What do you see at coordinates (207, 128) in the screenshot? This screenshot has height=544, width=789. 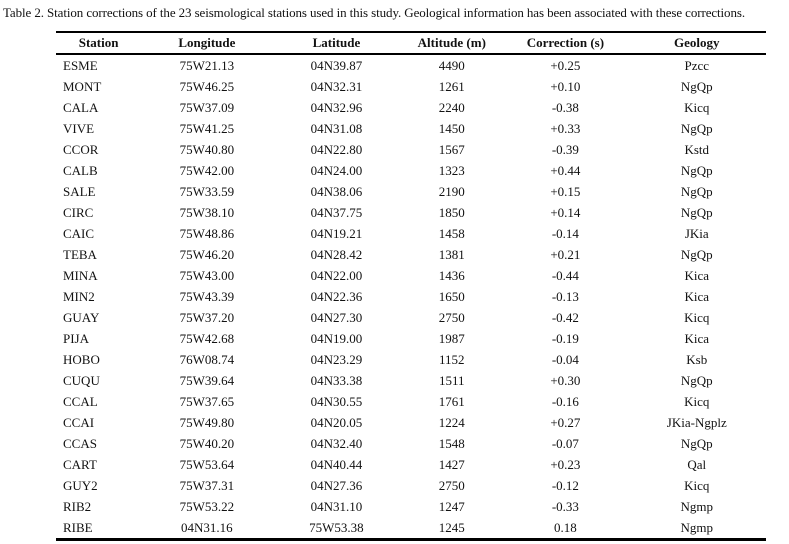 I see `cell-longitude: 75W41.25` at bounding box center [207, 128].